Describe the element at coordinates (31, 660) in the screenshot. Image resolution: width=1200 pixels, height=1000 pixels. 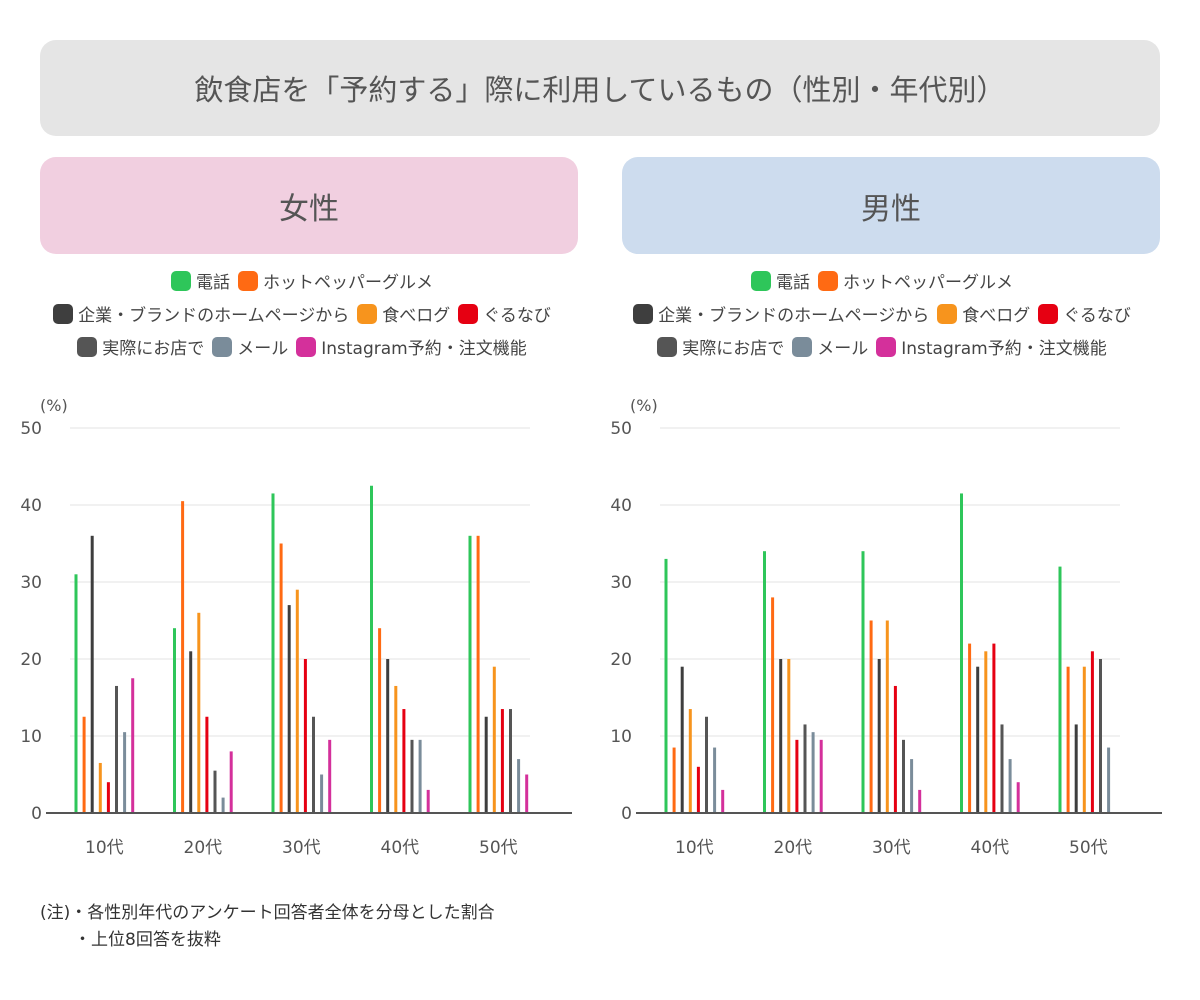
I see `female-y-tick-label: 20` at that location.